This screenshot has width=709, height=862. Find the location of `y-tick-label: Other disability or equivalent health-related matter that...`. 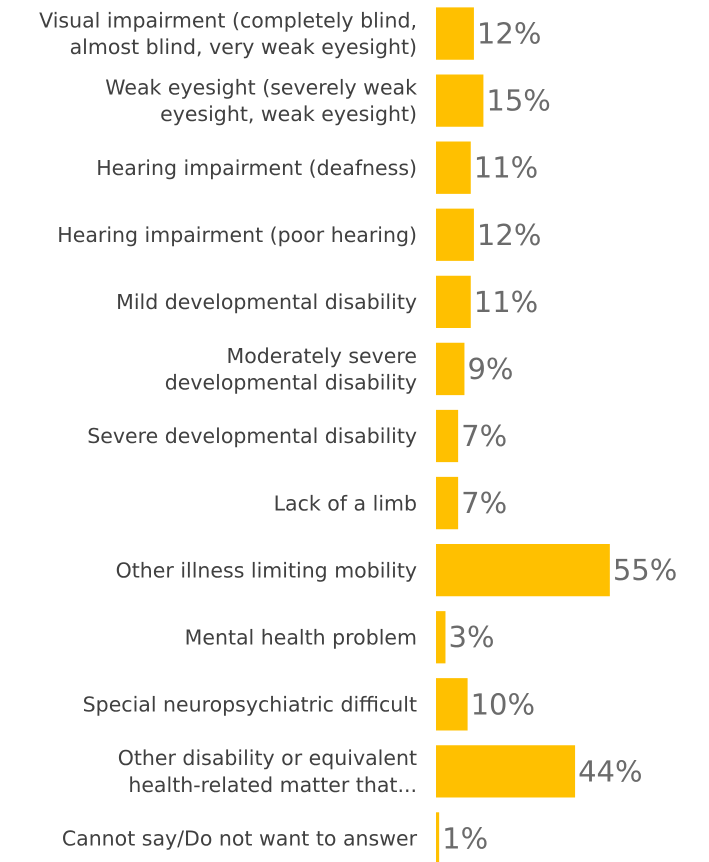

y-tick-label: Other disability or equivalent health-related matter that... is located at coordinates (267, 771).